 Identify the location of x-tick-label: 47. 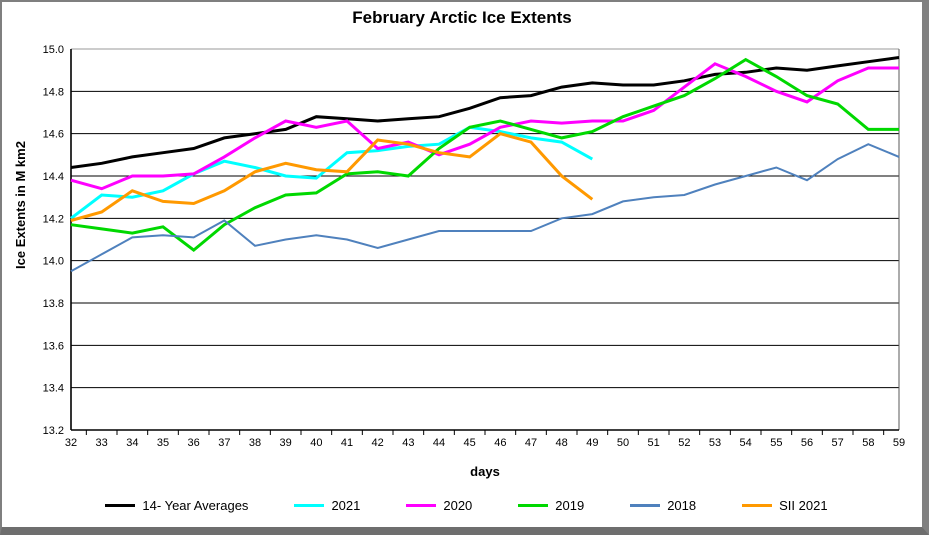
(531, 443).